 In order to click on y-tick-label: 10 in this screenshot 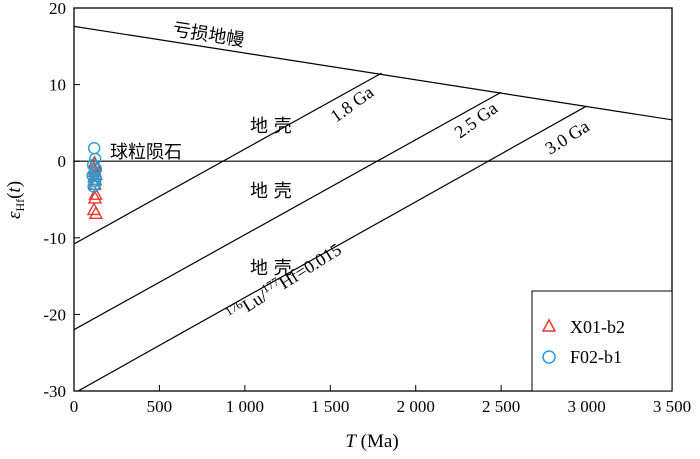, I will do `click(57, 85)`.